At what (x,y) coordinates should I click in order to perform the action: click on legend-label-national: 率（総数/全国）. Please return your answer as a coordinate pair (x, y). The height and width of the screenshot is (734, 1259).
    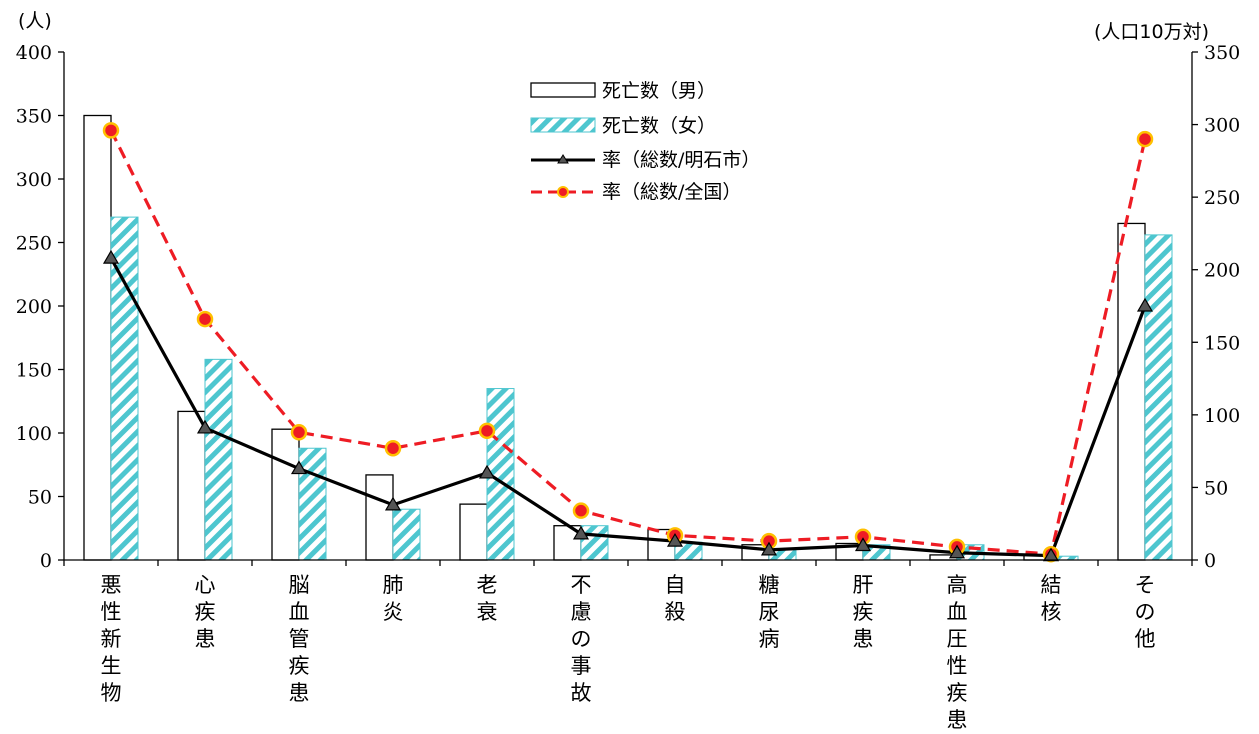
    Looking at the image, I should click on (671, 192).